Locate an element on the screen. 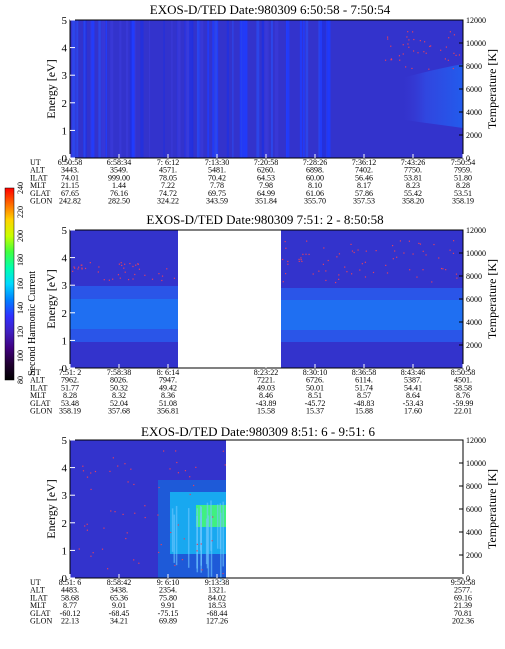 The image size is (505, 649). y-tick-label: 0 is located at coordinates (65, 159).